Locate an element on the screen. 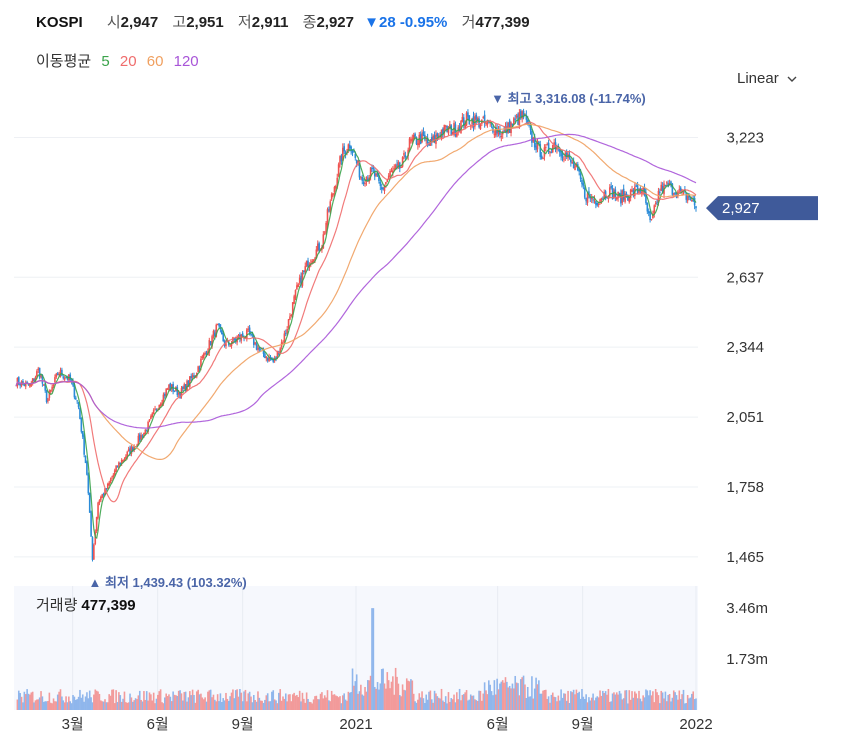 This screenshot has height=734, width=866. ma60-legend: 60 is located at coordinates (155, 61).